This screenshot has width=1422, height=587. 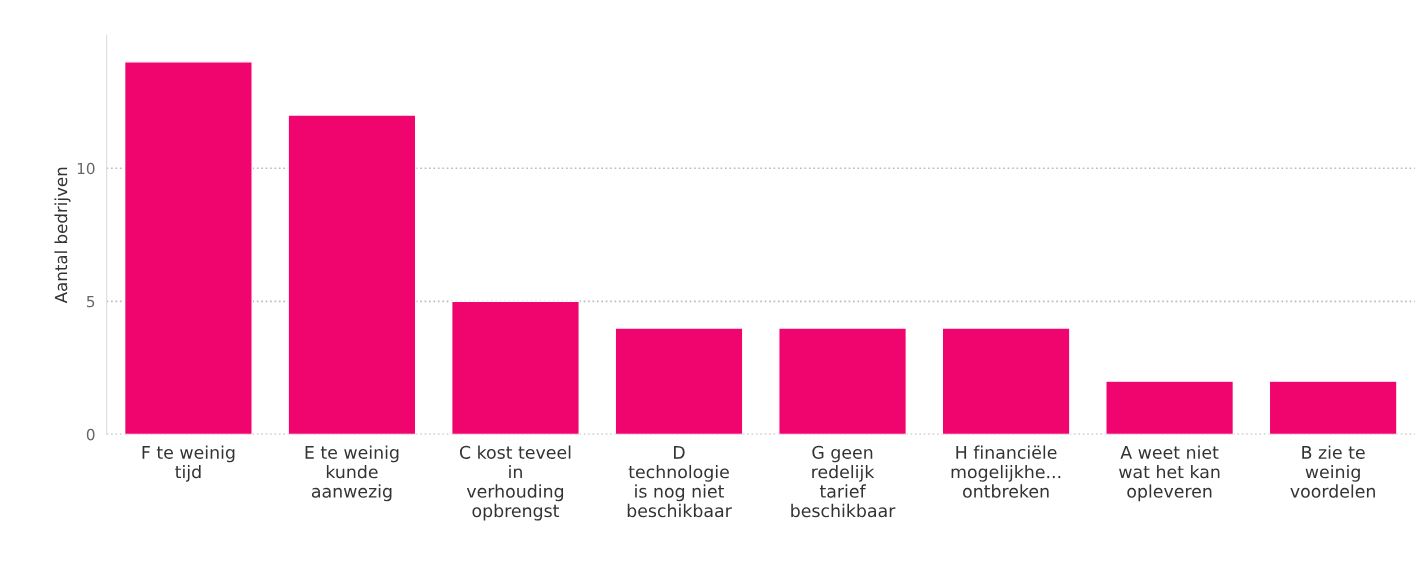 I want to click on y-tick-label: 5, so click(x=91, y=301).